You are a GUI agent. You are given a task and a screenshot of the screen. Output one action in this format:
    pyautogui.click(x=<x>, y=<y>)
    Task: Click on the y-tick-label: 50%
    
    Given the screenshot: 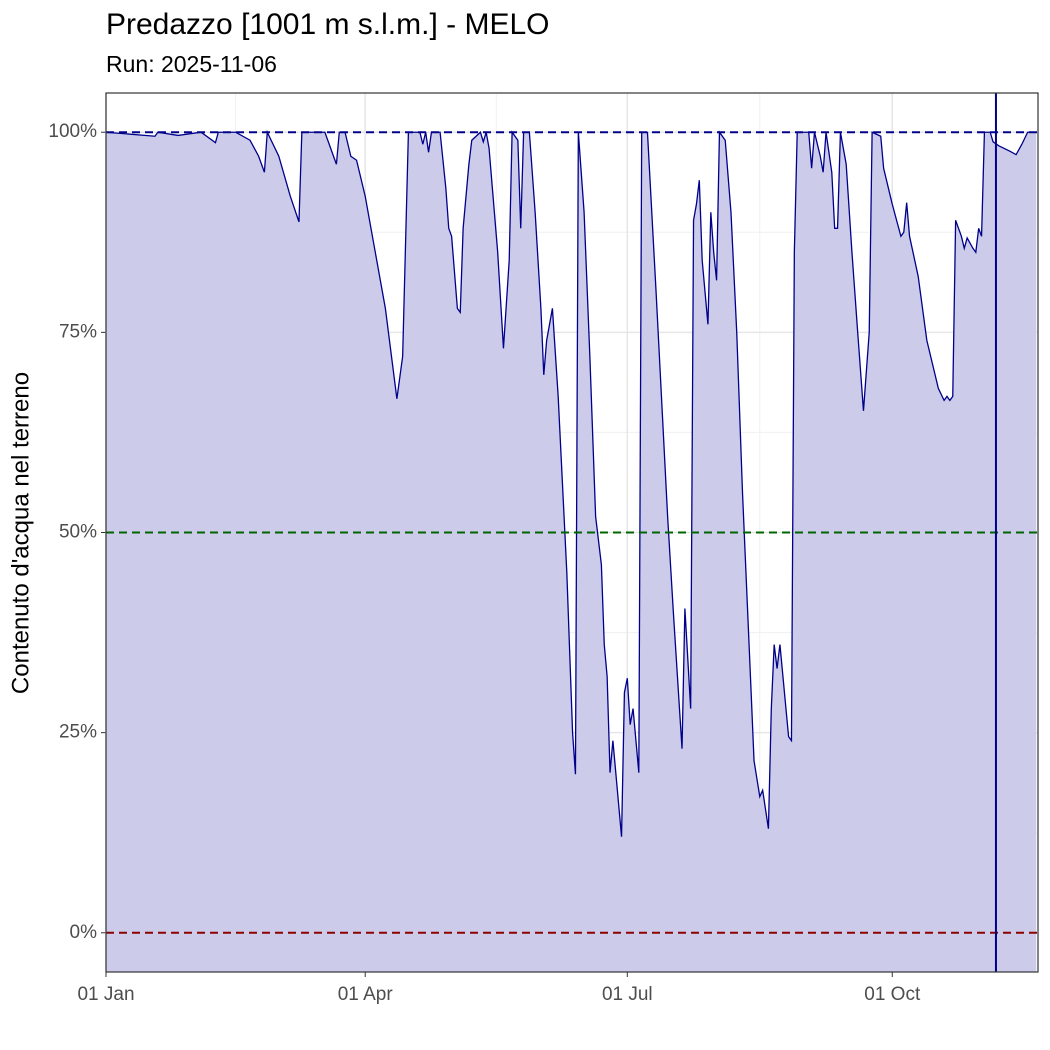 What is the action you would take?
    pyautogui.click(x=78, y=532)
    